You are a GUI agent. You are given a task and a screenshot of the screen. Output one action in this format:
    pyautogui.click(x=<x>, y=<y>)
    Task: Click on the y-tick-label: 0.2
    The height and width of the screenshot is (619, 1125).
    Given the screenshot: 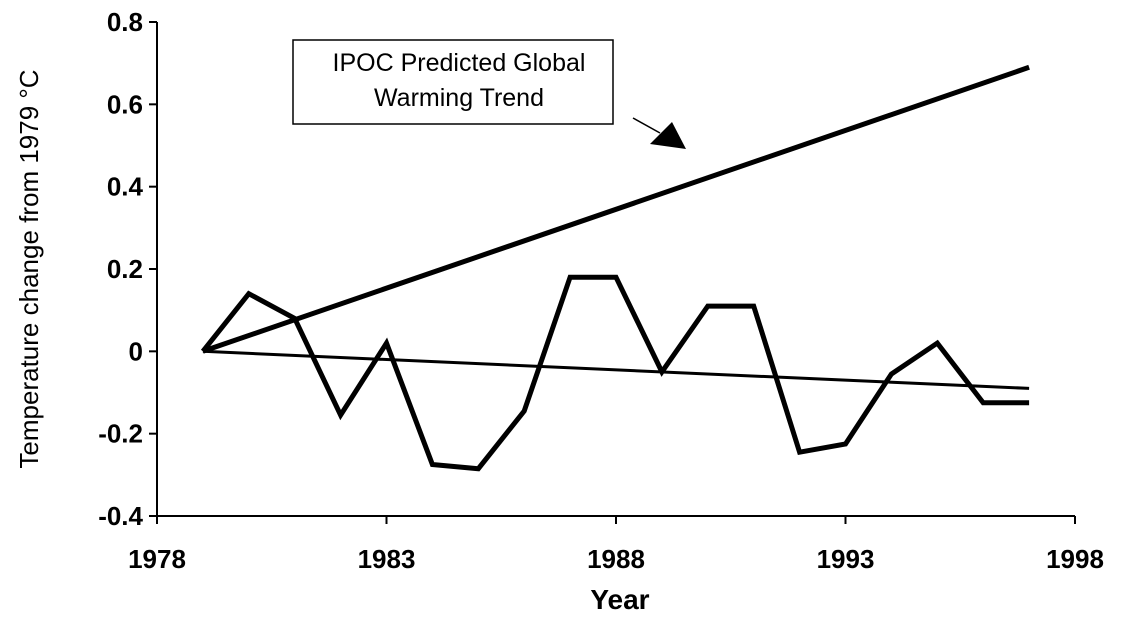 What is the action you would take?
    pyautogui.click(x=125, y=269)
    